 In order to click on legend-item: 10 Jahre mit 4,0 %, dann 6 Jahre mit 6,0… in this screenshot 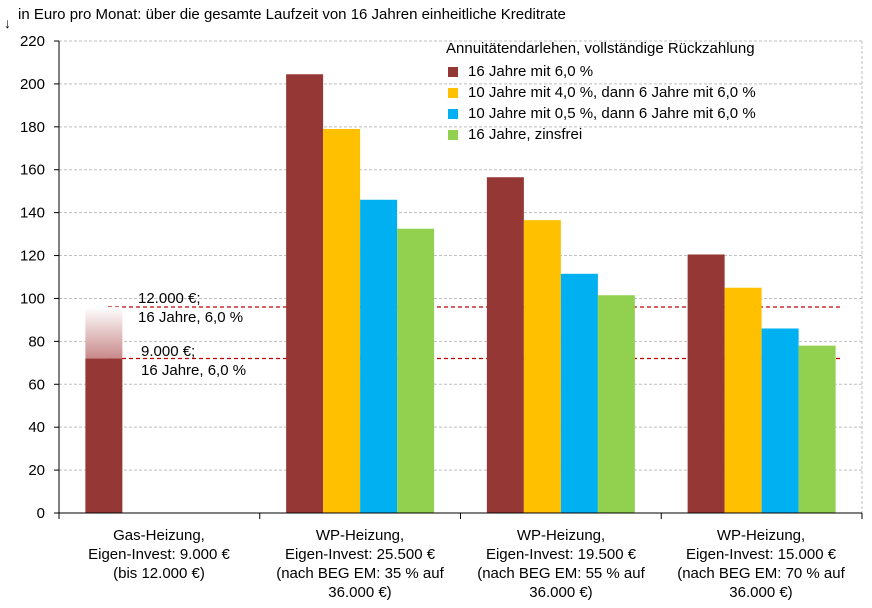, I will do `click(601, 92)`.